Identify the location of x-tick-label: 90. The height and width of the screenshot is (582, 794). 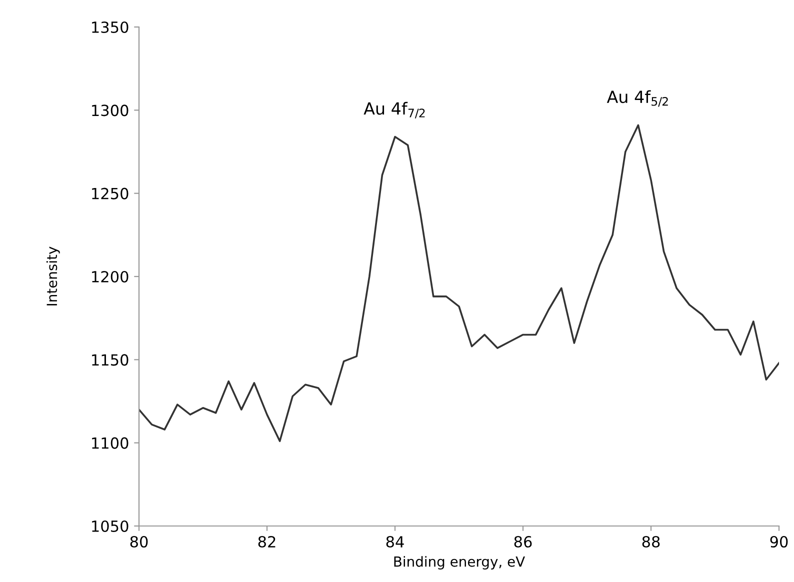
(779, 542).